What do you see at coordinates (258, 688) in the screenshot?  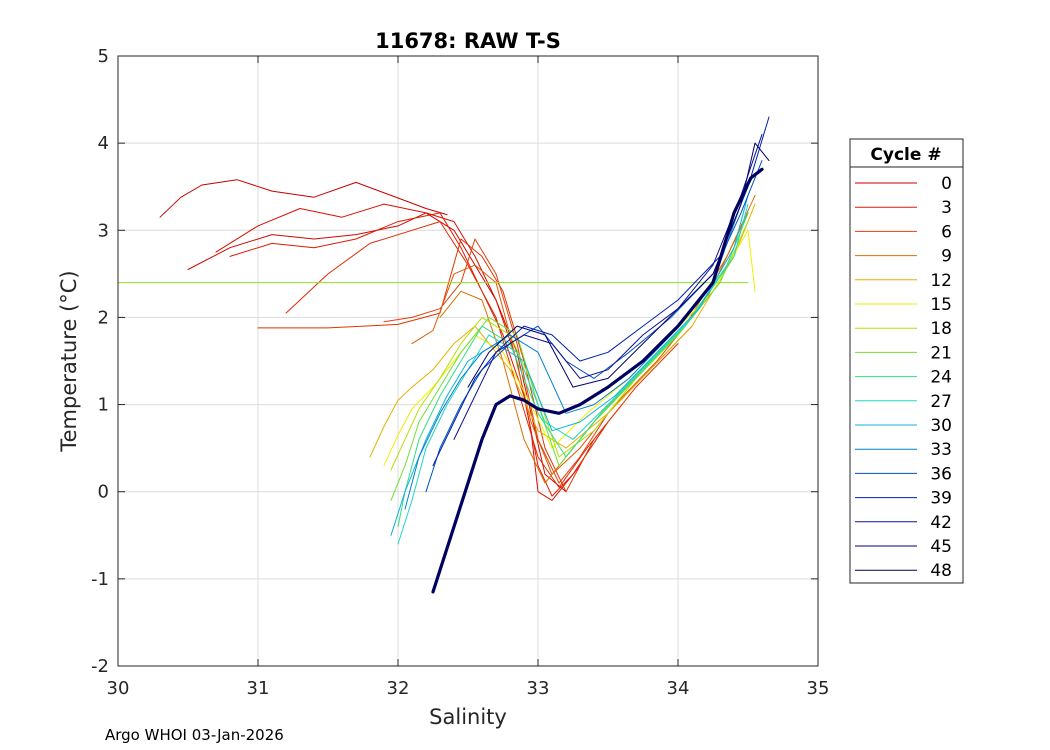 I see `x-tick-label: 31` at bounding box center [258, 688].